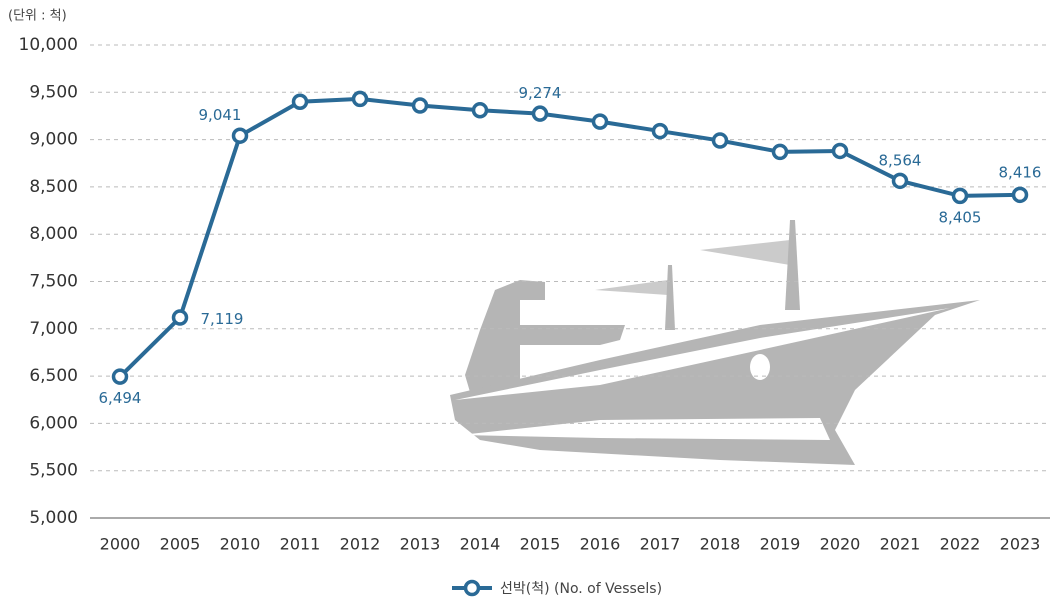 The width and height of the screenshot is (1053, 600). Describe the element at coordinates (540, 544) in the screenshot. I see `x-tick-label: 2015` at that location.